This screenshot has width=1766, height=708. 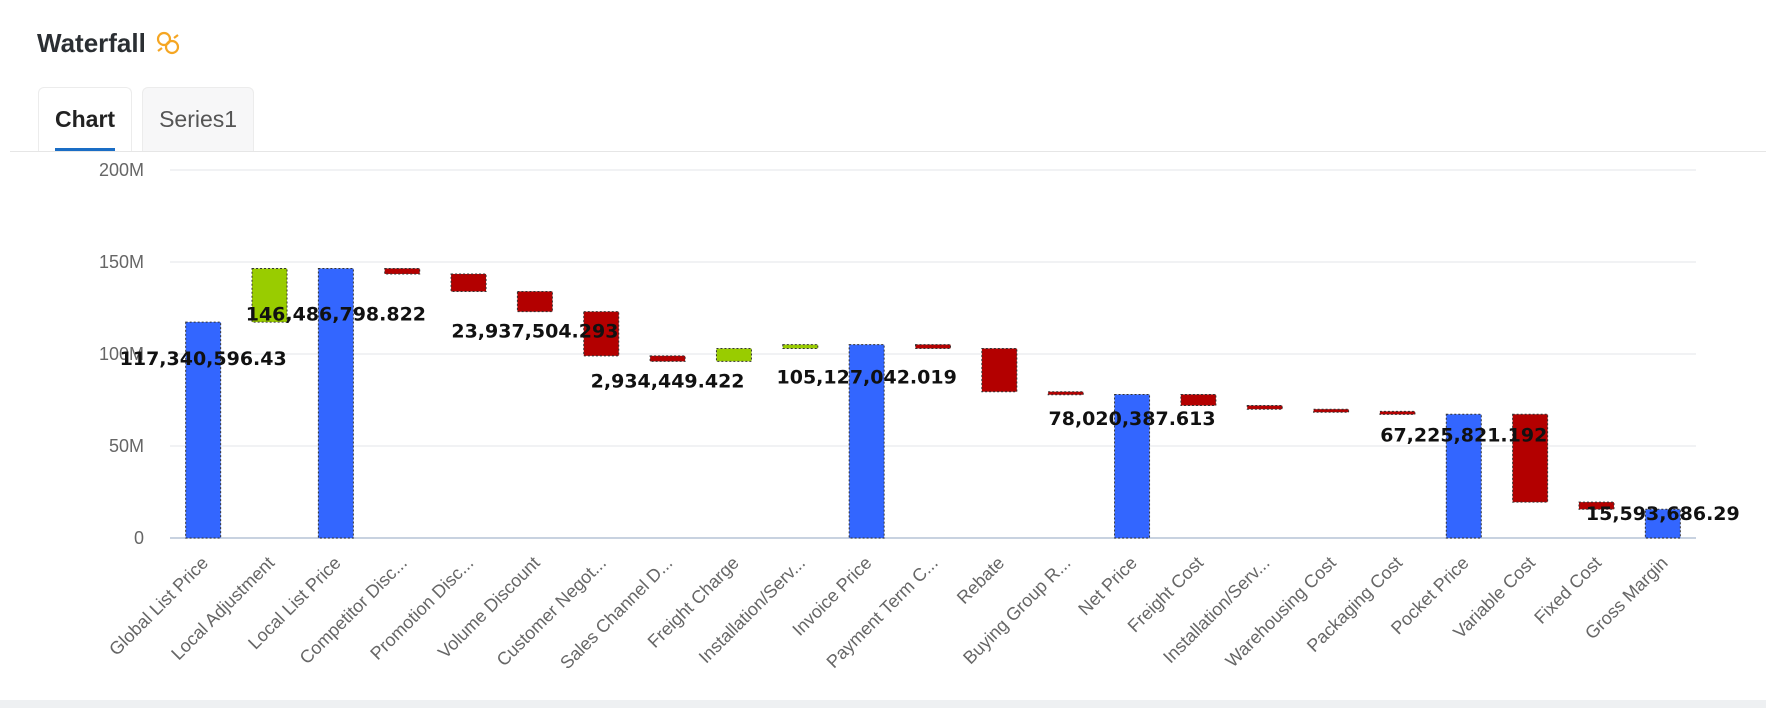 What do you see at coordinates (888, 151) in the screenshot?
I see `tab-divider` at bounding box center [888, 151].